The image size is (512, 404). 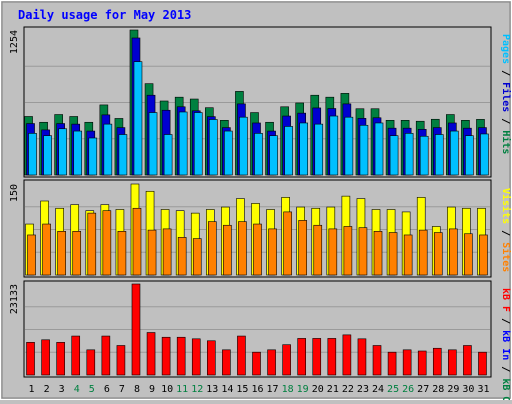 I want to click on day-label-2: 2, so click(x=47, y=389).